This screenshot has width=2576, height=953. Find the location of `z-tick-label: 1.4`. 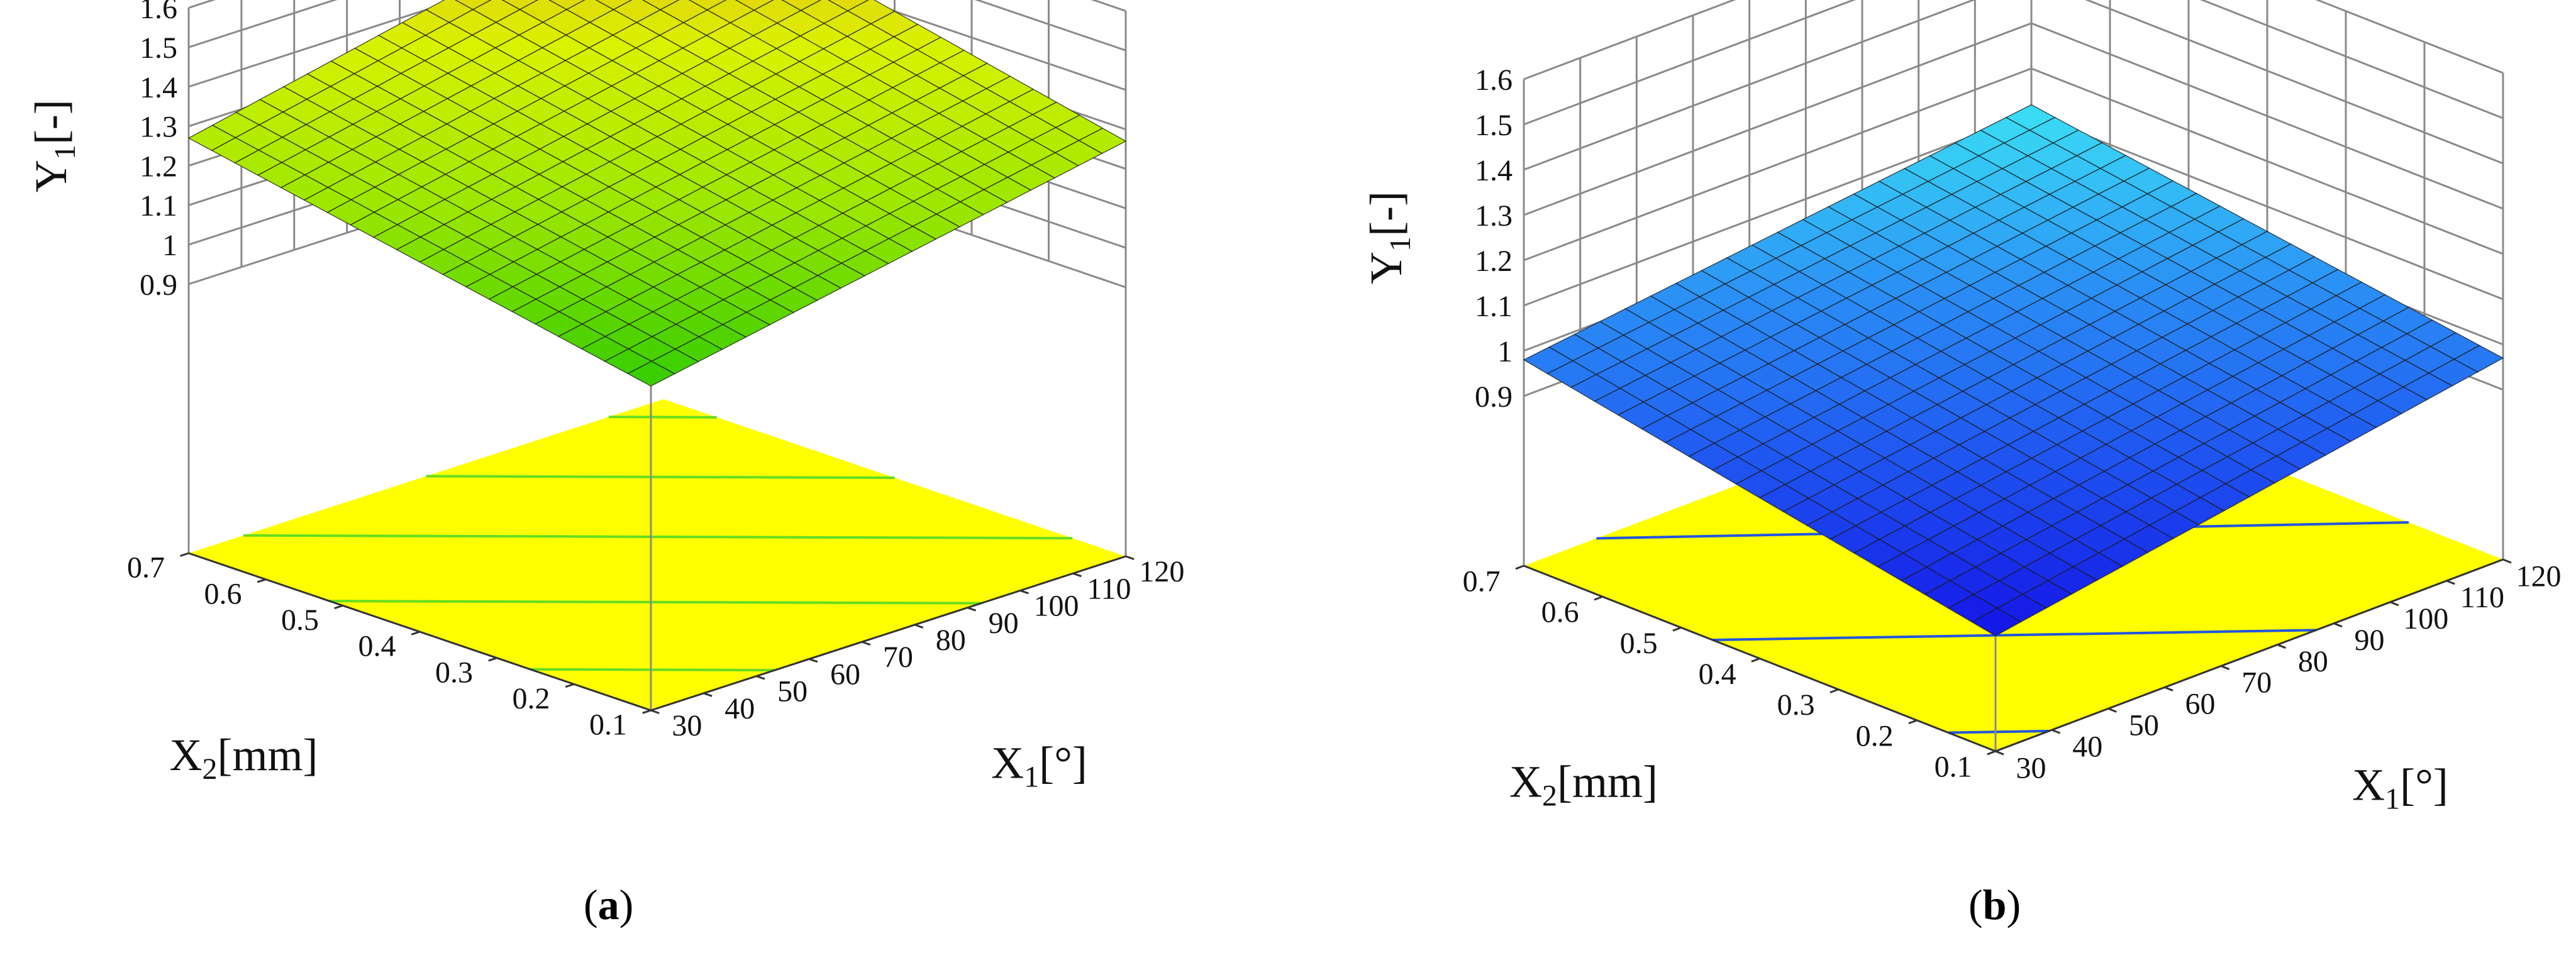

z-tick-label: 1.4 is located at coordinates (158, 87).